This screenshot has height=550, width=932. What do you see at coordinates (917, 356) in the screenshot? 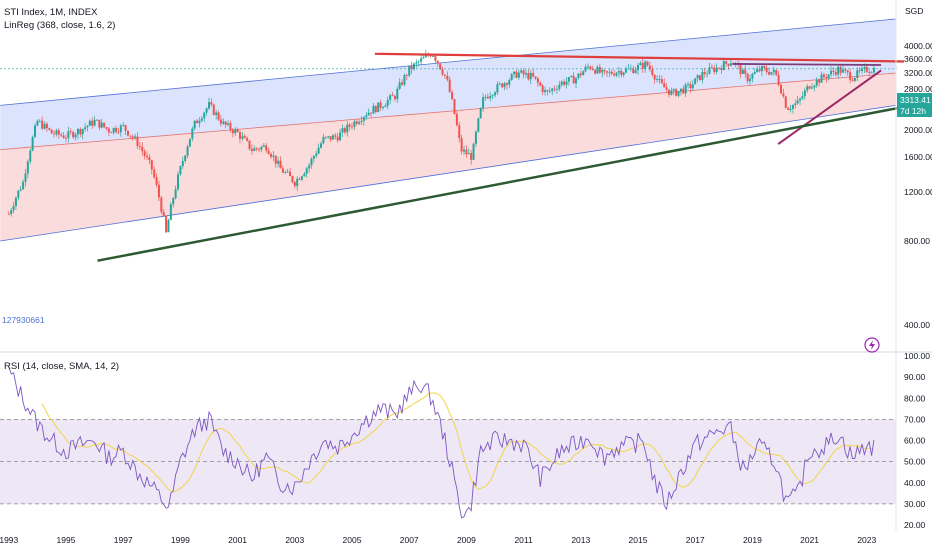
I see `rsi-tick-label: 100.00` at bounding box center [917, 356].